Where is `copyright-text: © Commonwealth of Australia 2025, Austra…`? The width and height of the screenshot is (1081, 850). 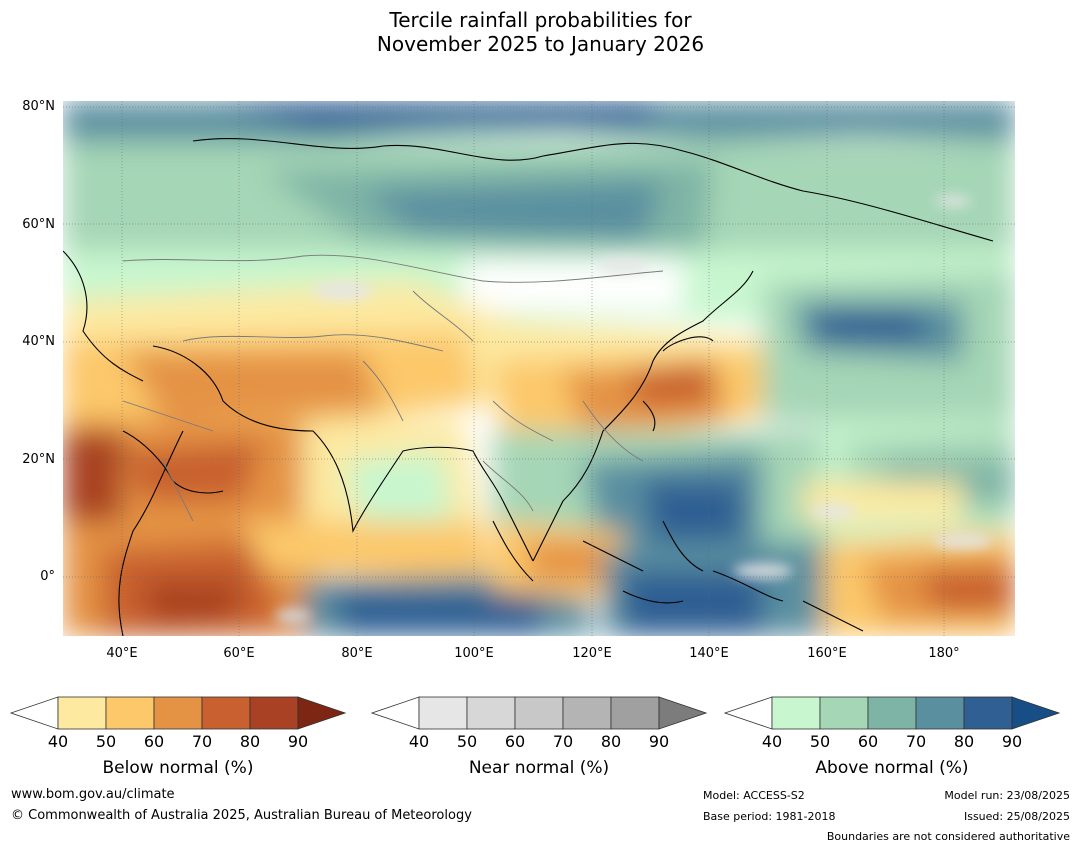
copyright-text: © Commonwealth of Australia 2025, Austra… is located at coordinates (241, 815).